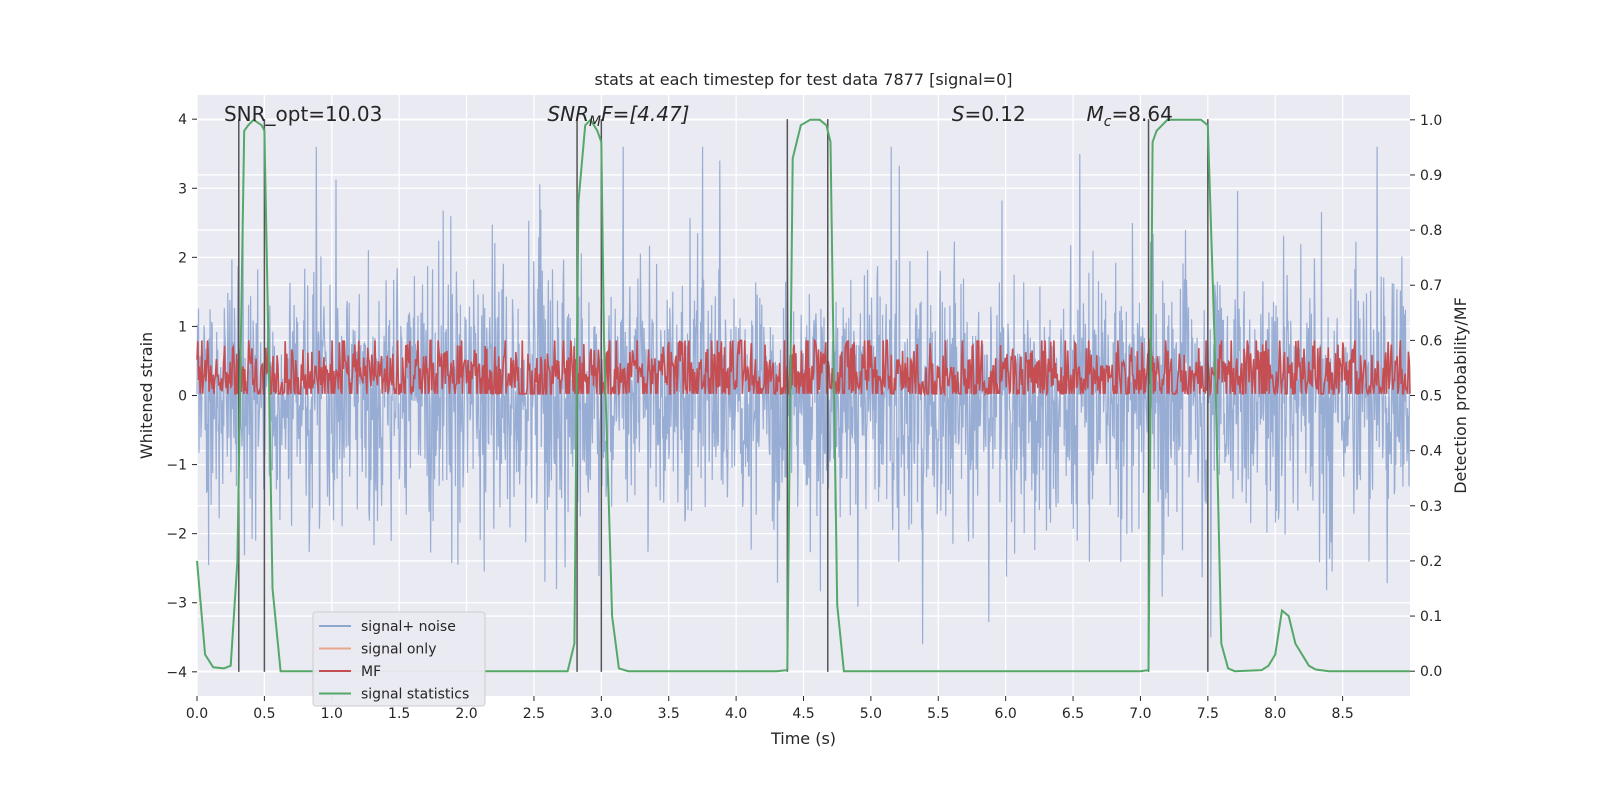 Image resolution: width=1600 pixels, height=800 pixels. Describe the element at coordinates (803, 738) in the screenshot. I see `x-axis-label: Time (s)` at that location.